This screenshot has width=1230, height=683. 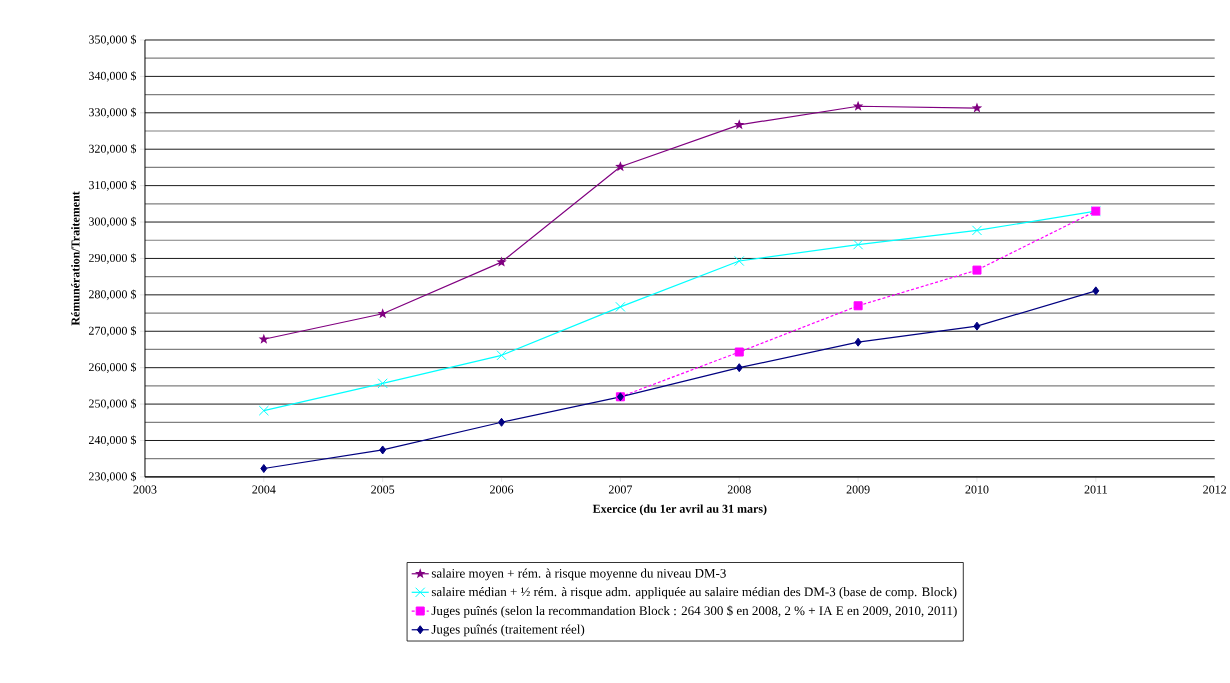 What do you see at coordinates (383, 489) in the screenshot?
I see `x-tick-label: 2005` at bounding box center [383, 489].